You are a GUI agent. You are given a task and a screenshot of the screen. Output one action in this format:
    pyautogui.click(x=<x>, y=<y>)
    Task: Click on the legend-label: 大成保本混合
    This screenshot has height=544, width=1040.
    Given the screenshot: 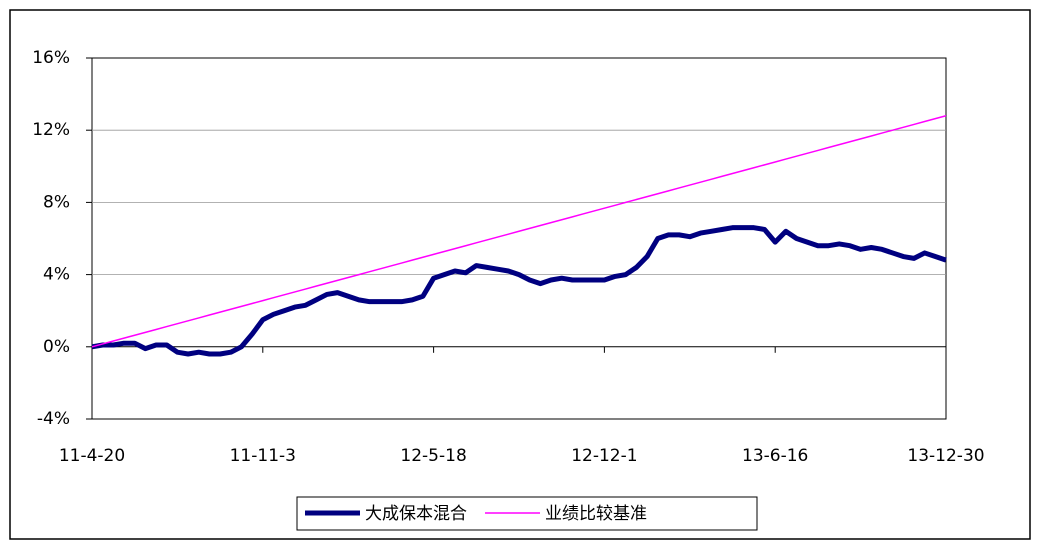 What is the action you would take?
    pyautogui.click(x=416, y=514)
    